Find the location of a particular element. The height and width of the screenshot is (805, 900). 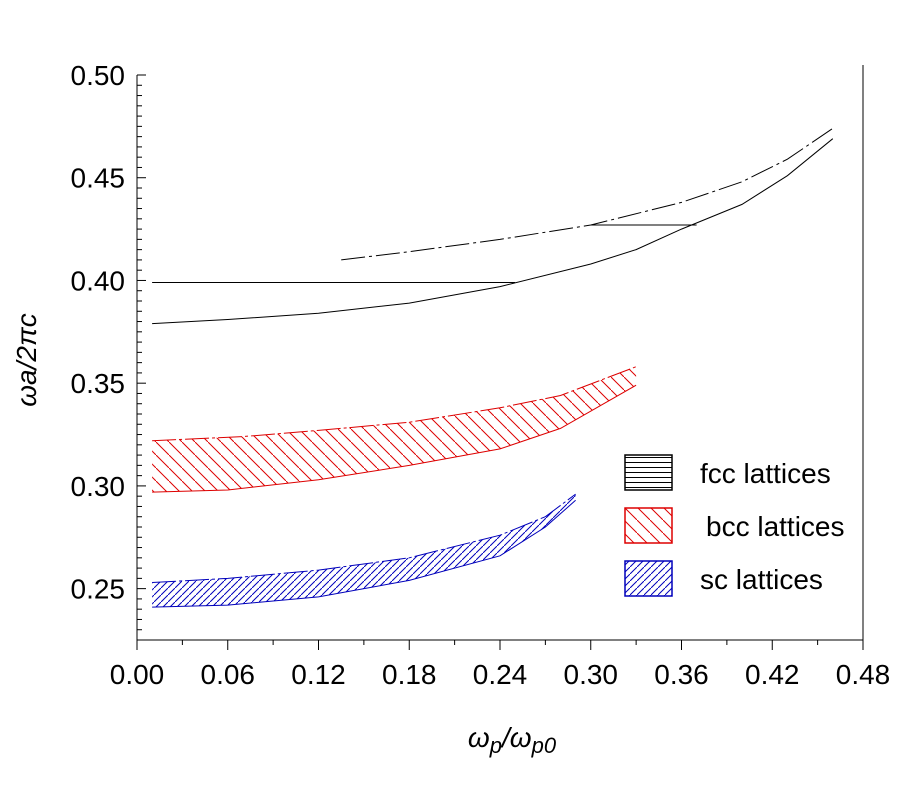

x-tick-label: 0.42 is located at coordinates (772, 674).